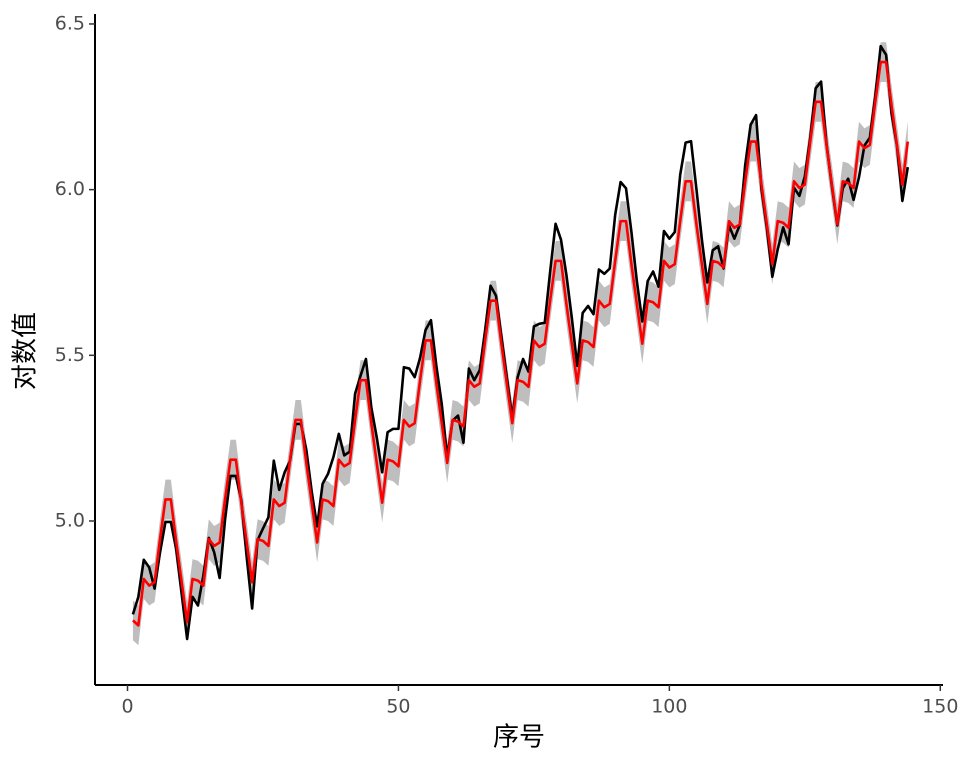  What do you see at coordinates (519, 738) in the screenshot?
I see `x-axis-title: 序号` at bounding box center [519, 738].